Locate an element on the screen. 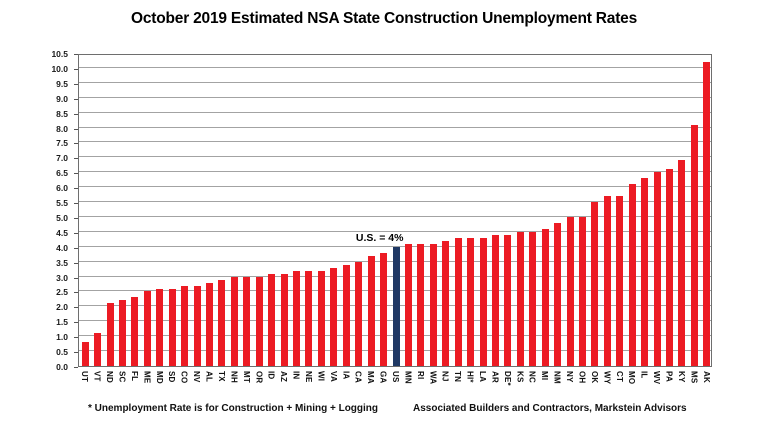 The width and height of the screenshot is (768, 432). bar-MS is located at coordinates (694, 245).